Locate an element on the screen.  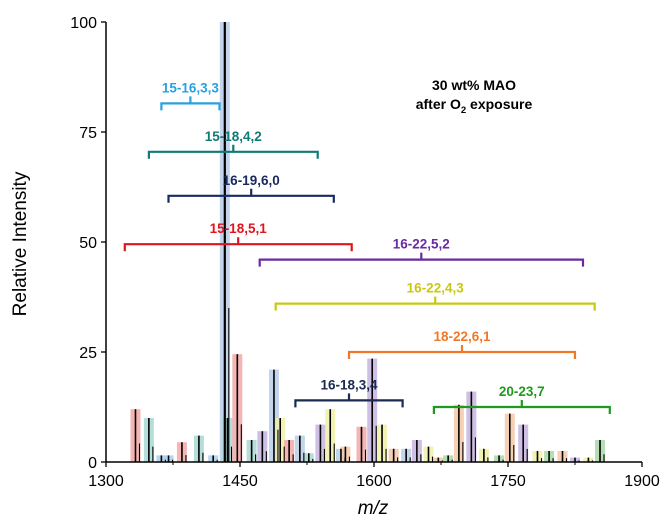
bracket-label: 16-22,4,3 is located at coordinates (436, 288).